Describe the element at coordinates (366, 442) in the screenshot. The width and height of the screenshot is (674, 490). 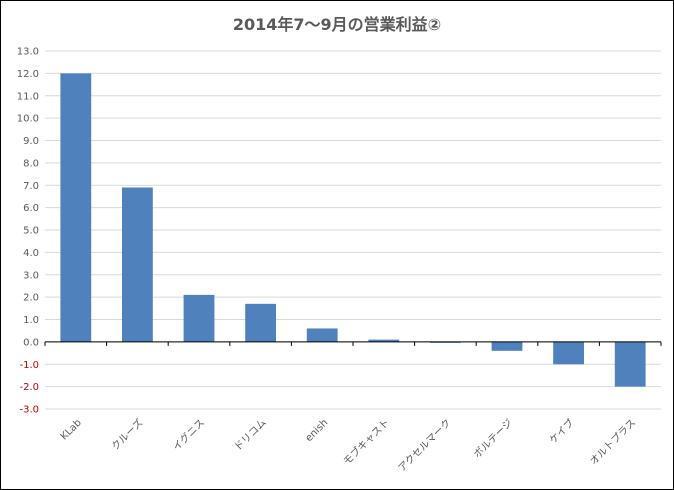
I see `category-label: モブキャスト` at that location.